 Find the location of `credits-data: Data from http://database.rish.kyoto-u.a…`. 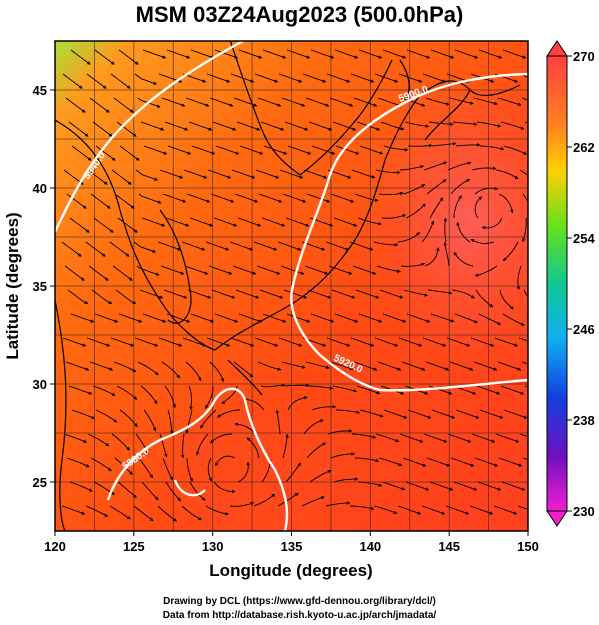

credits-data: Data from http://database.rish.kyoto-u.a… is located at coordinates (299, 615).